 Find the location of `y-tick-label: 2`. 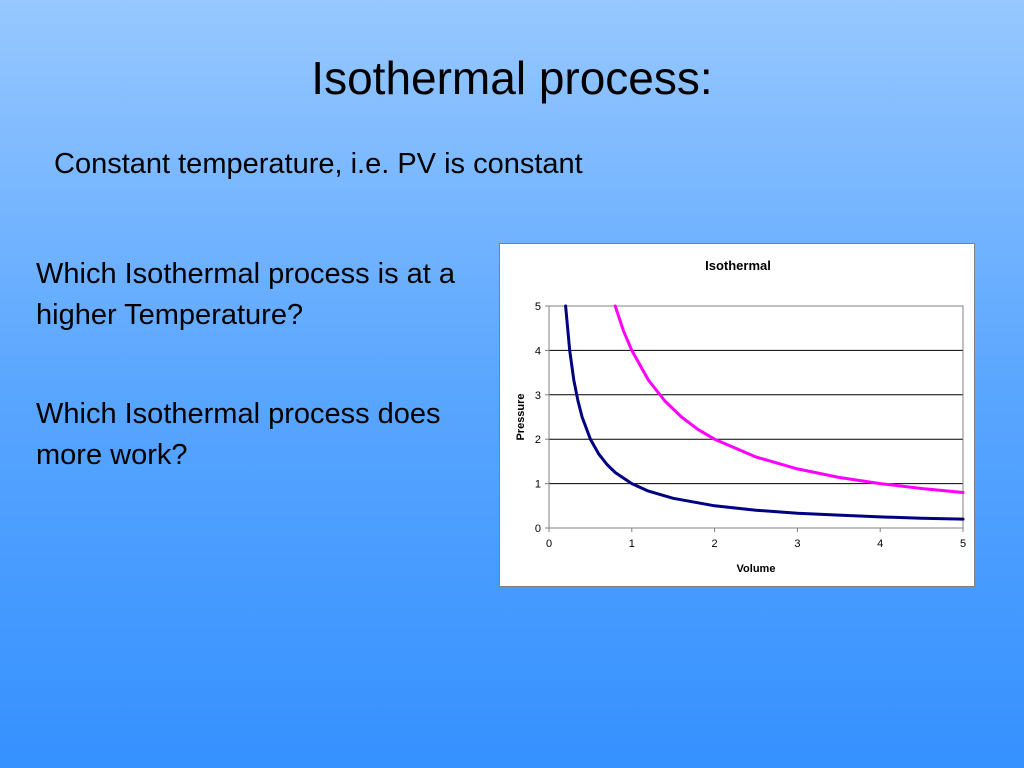

y-tick-label: 2 is located at coordinates (538, 440).